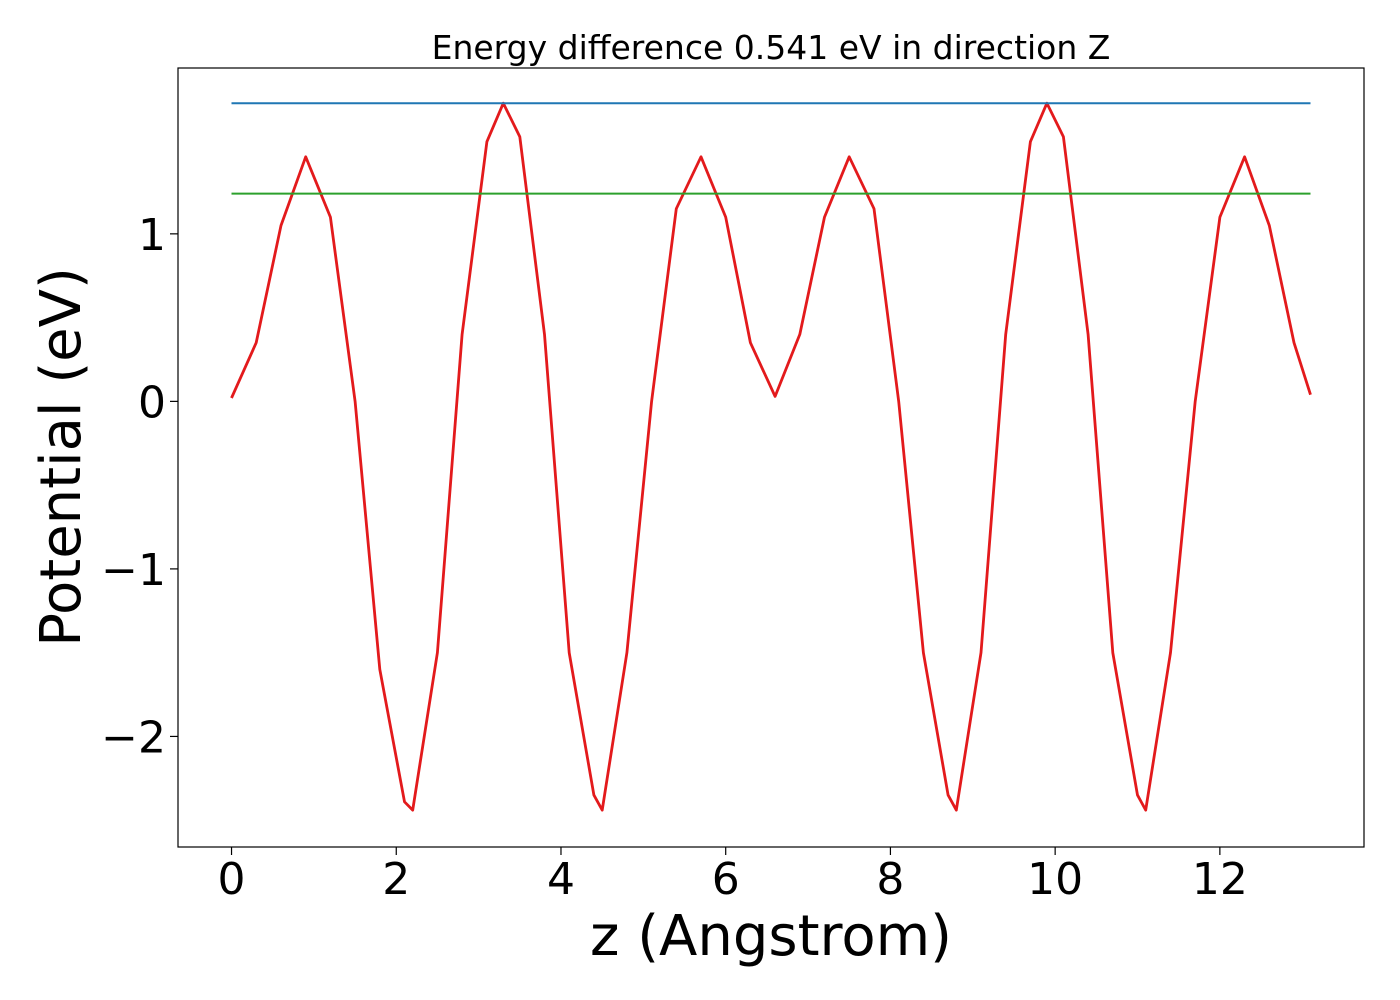 The width and height of the screenshot is (1400, 1000). What do you see at coordinates (133, 570) in the screenshot?
I see `y-tick-label: −1` at bounding box center [133, 570].